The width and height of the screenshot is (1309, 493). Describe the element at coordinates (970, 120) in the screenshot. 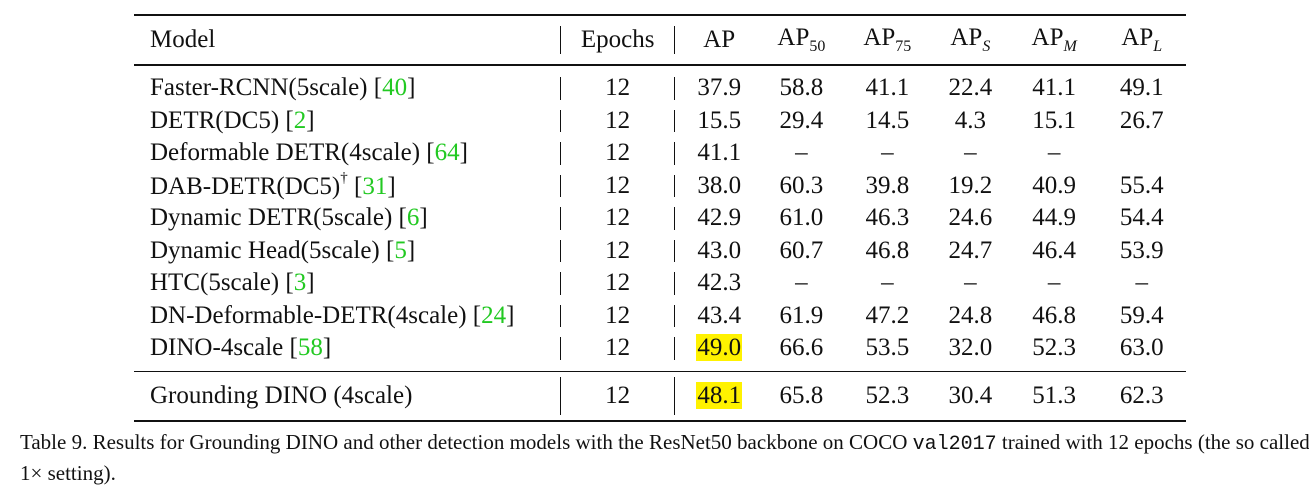

I see `aps-cell: 4.3` at that location.